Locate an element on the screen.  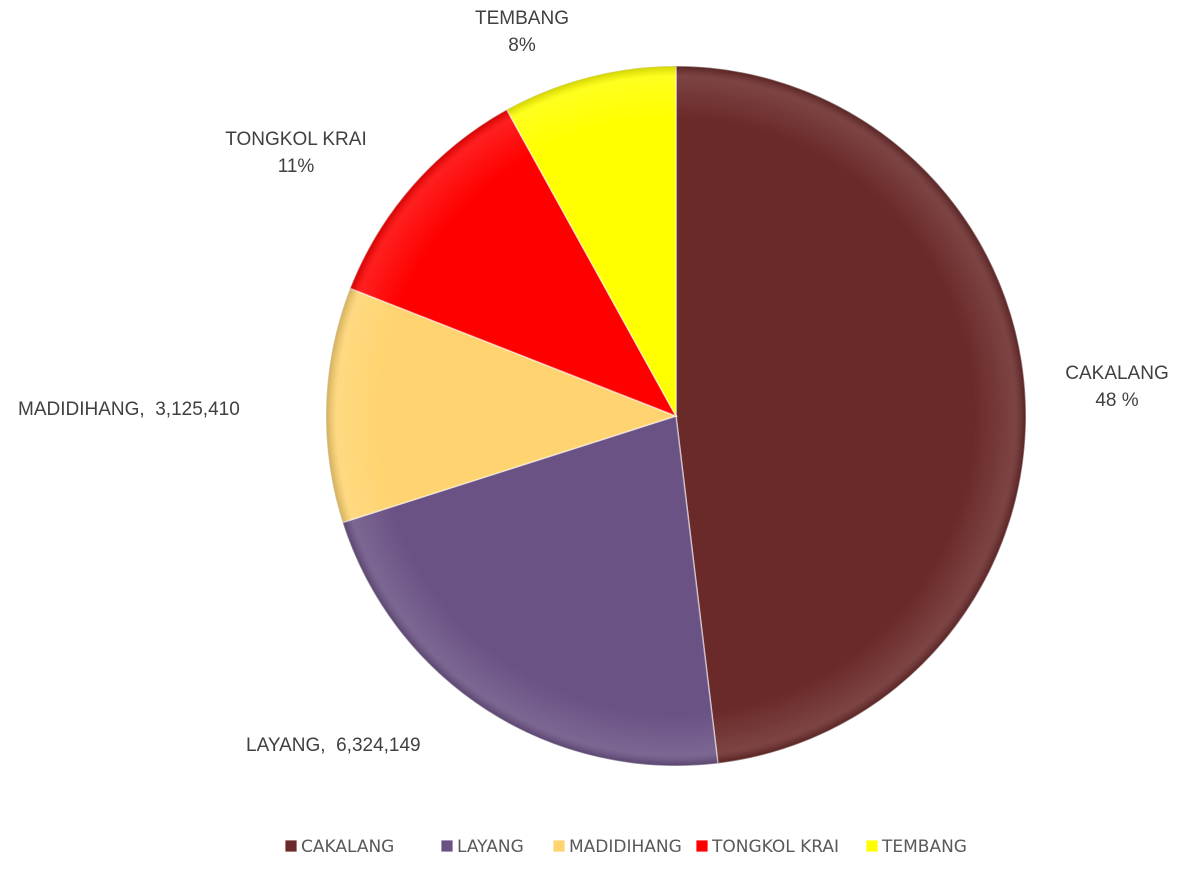
data-label: LAYANG, 6,324,149 is located at coordinates (333, 745).